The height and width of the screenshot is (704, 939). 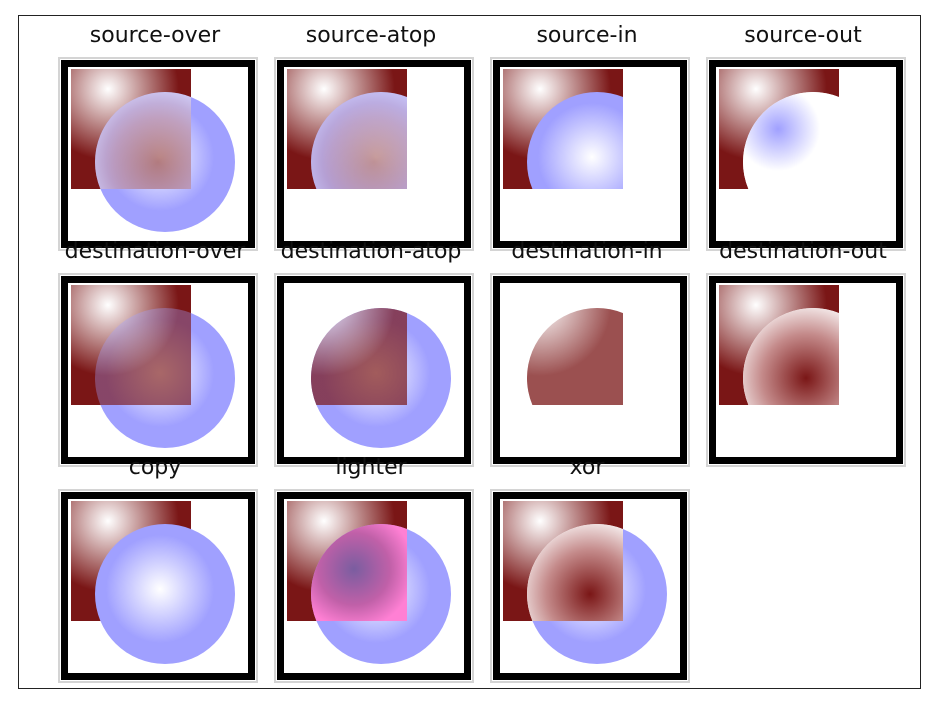 I want to click on operation-label: destination-in, so click(x=587, y=251).